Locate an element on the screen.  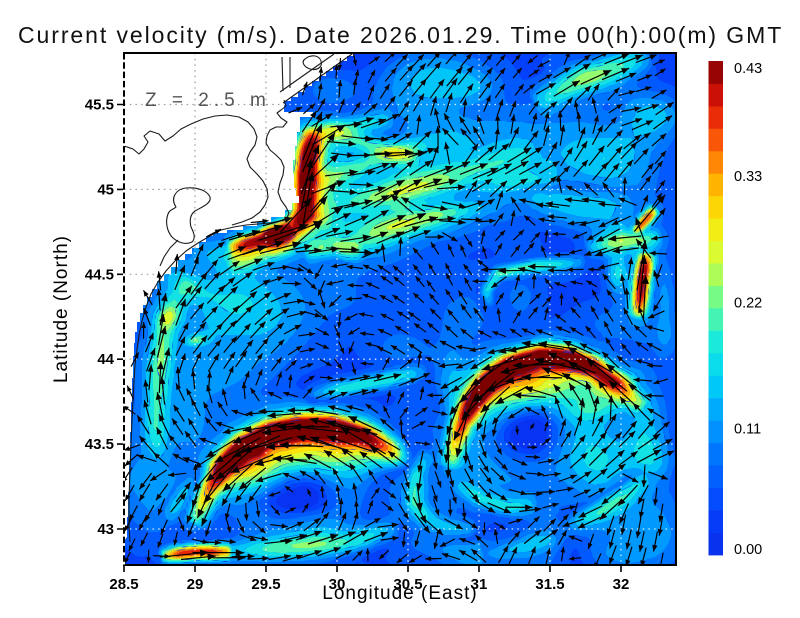
svg-text: 44 is located at coordinates (105, 359).